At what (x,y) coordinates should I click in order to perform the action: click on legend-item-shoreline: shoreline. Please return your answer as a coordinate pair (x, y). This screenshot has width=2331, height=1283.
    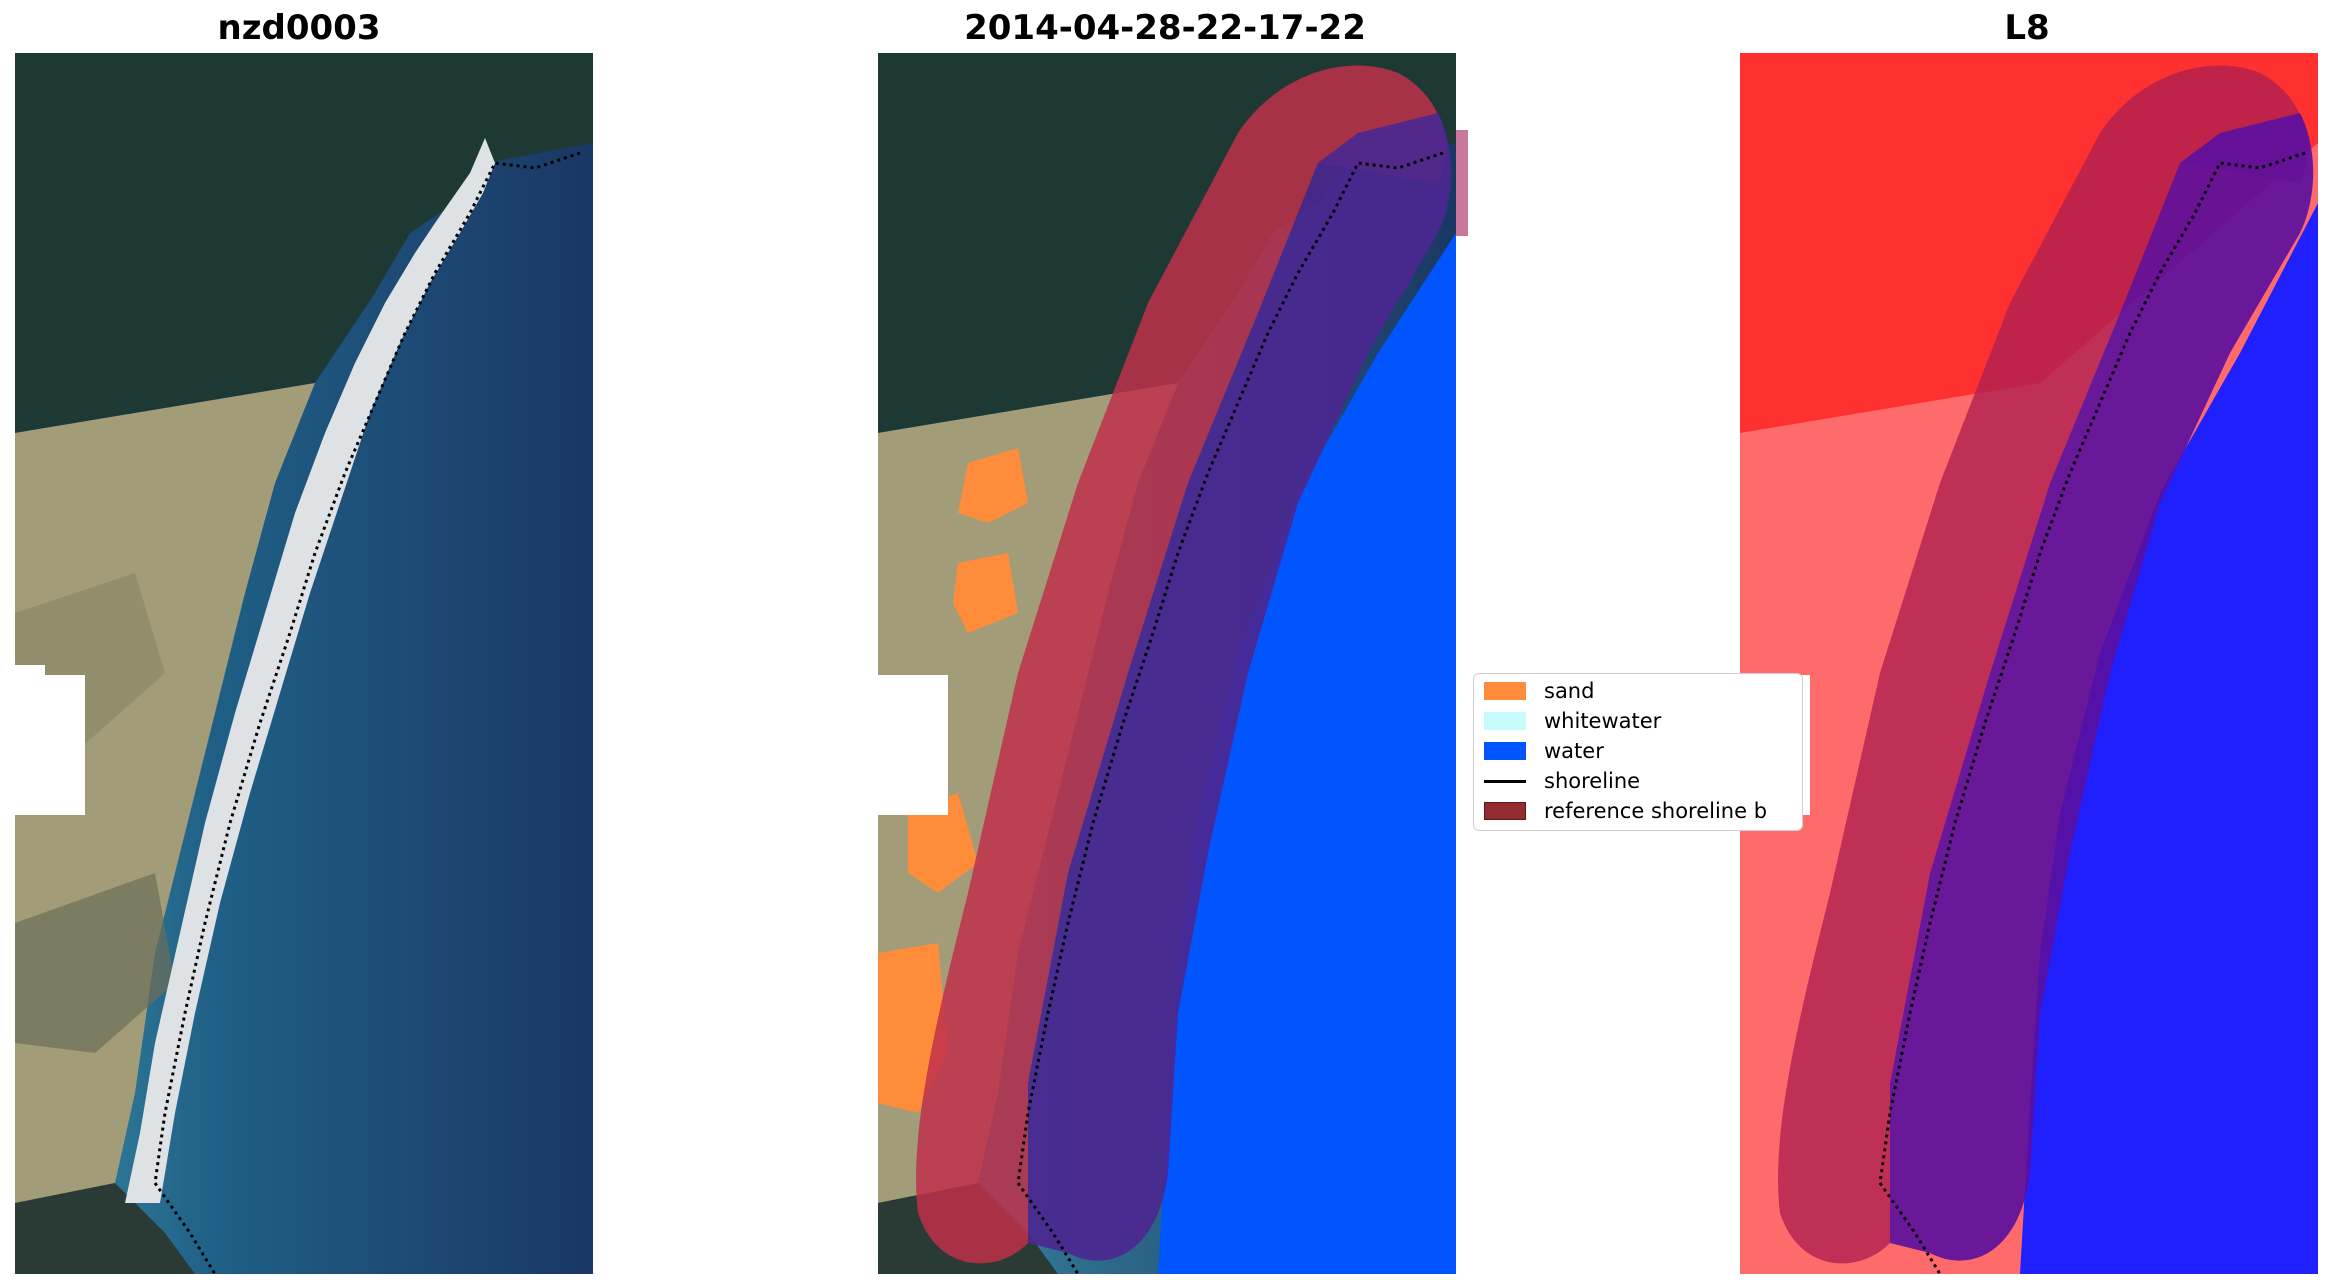
    Looking at the image, I should click on (1562, 781).